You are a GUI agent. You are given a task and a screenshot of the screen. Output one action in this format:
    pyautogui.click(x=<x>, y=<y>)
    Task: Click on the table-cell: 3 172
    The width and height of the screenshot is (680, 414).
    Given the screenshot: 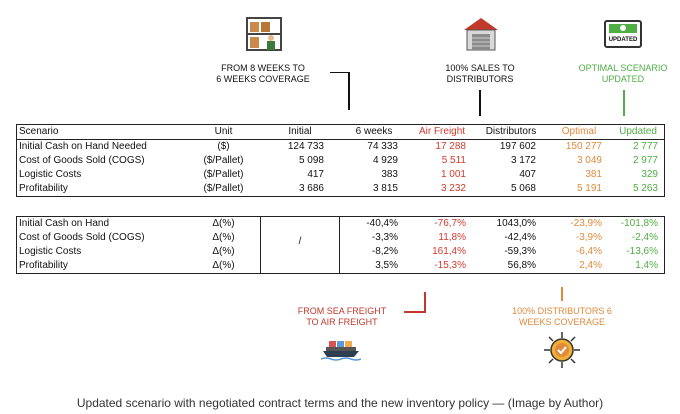 What is the action you would take?
    pyautogui.click(x=523, y=160)
    